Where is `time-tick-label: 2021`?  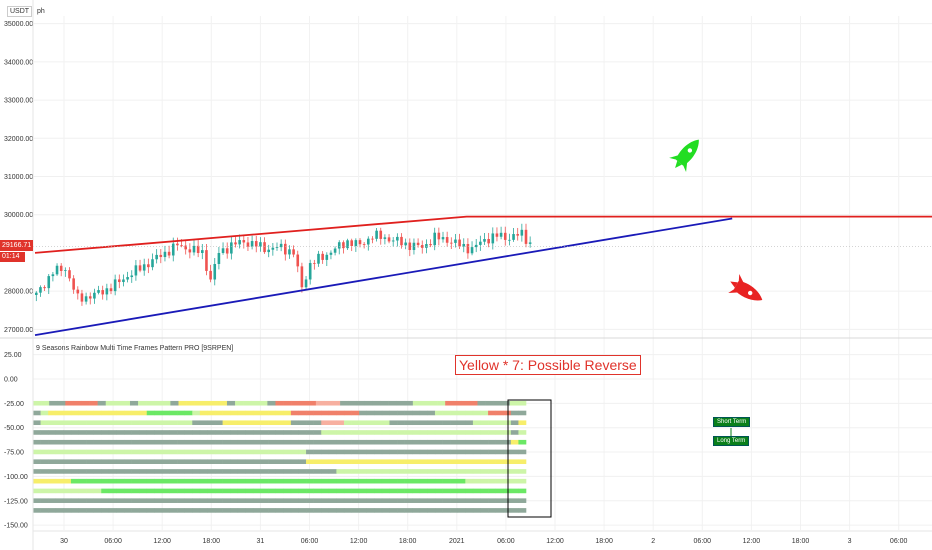 time-tick-label: 2021 is located at coordinates (457, 541).